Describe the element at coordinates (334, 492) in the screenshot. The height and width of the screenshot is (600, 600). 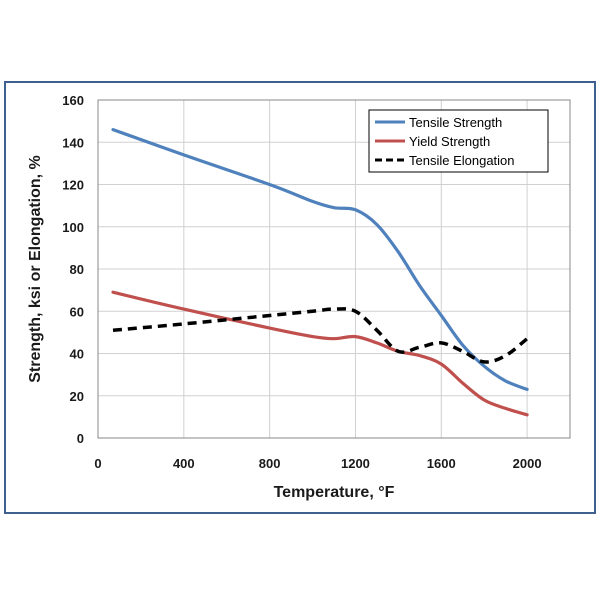
I see `x-axis-title: Temperature, °F` at that location.